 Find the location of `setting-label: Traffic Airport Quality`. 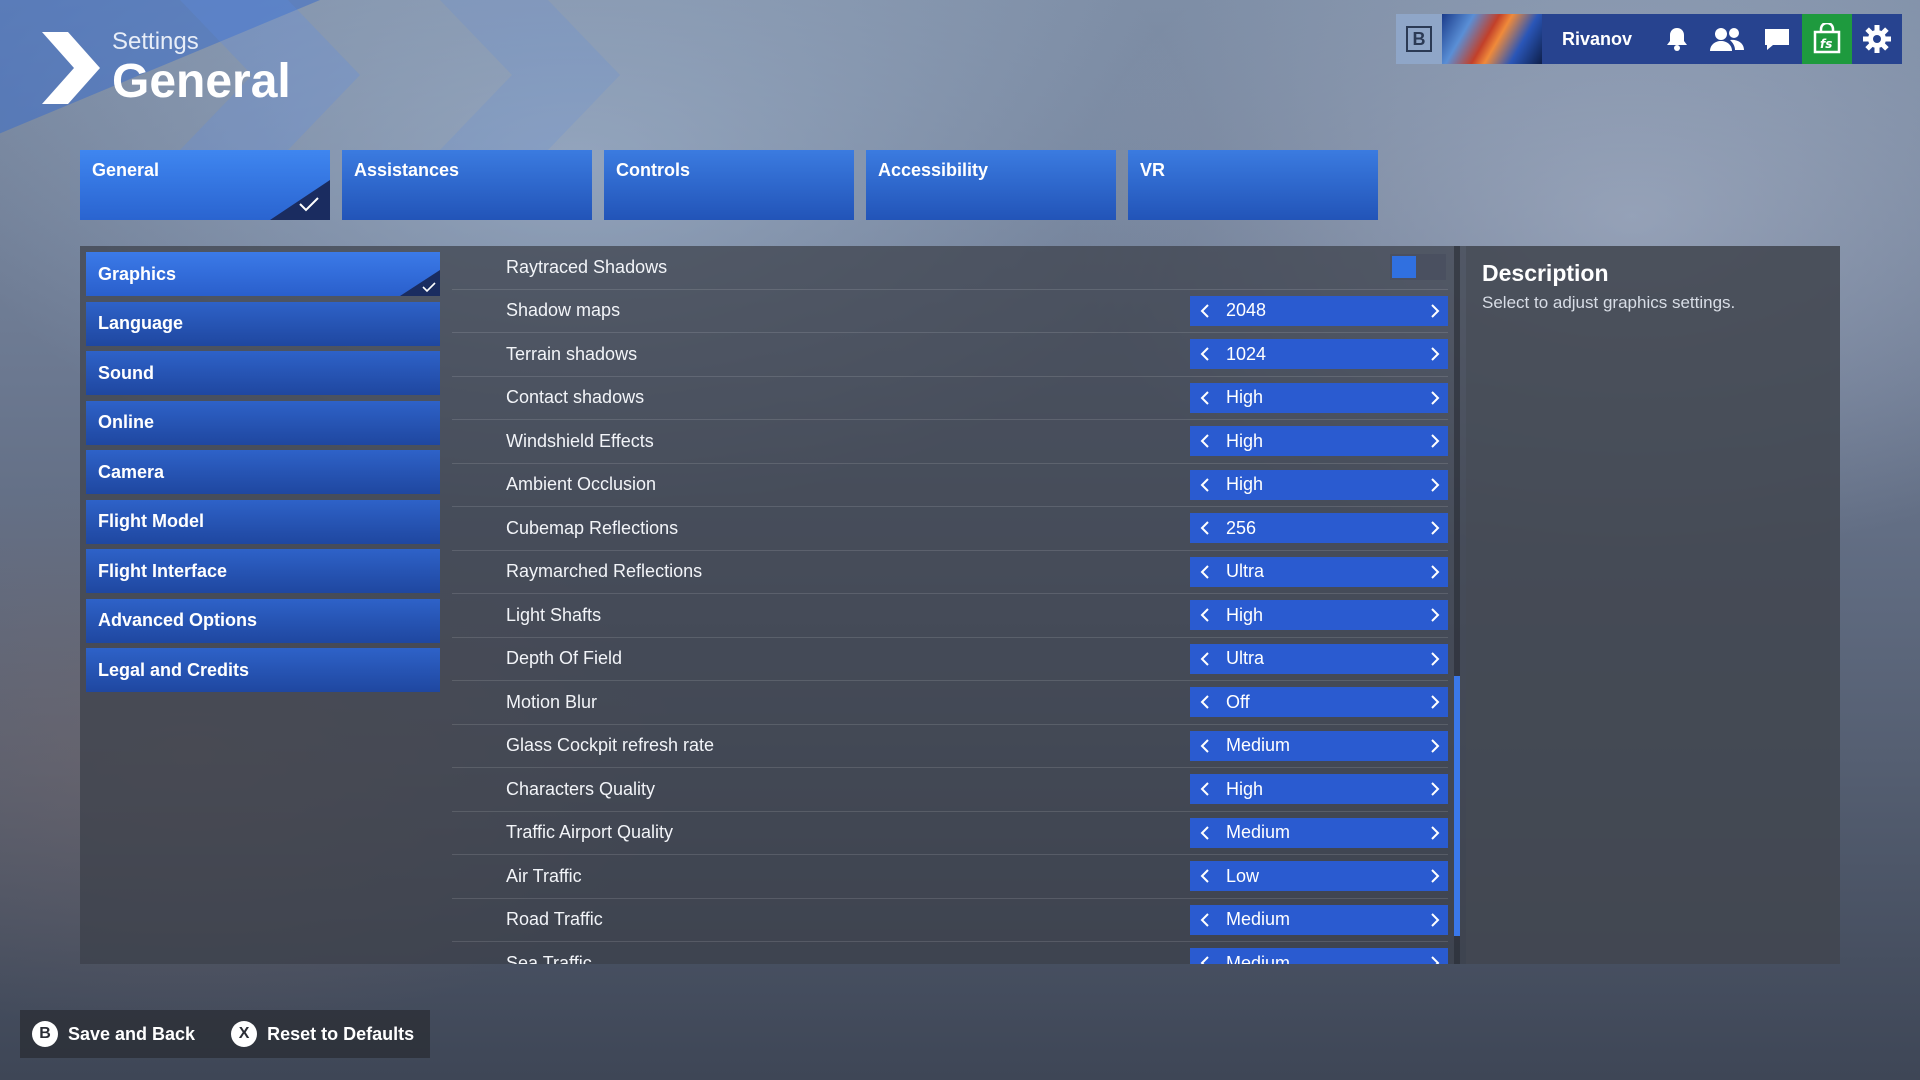

setting-label: Traffic Airport Quality is located at coordinates (590, 832).